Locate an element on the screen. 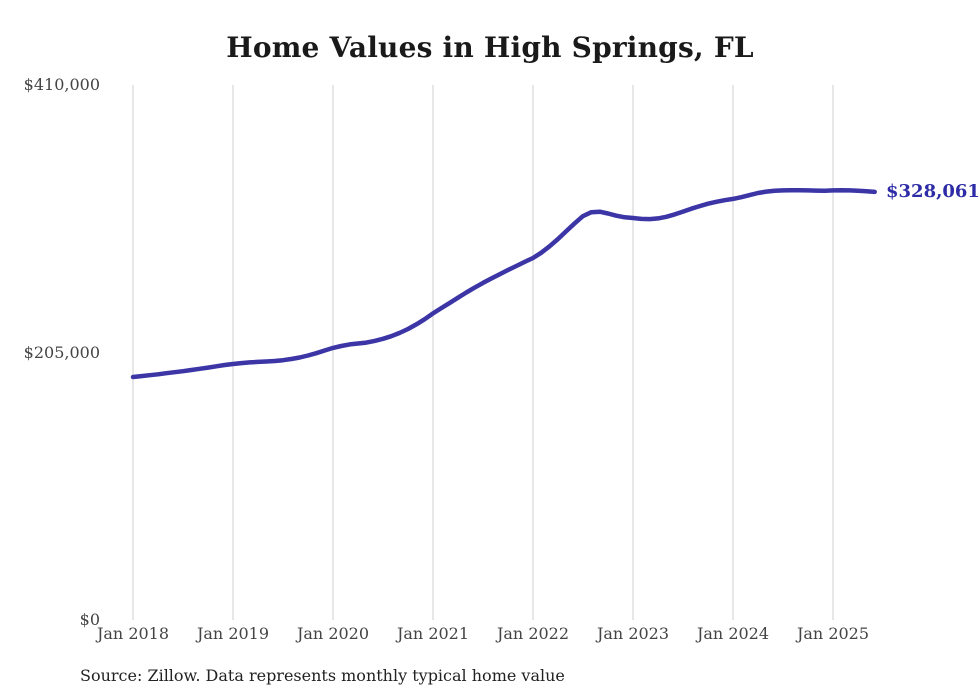  x-tick-label: Jan 2023 is located at coordinates (633, 633).